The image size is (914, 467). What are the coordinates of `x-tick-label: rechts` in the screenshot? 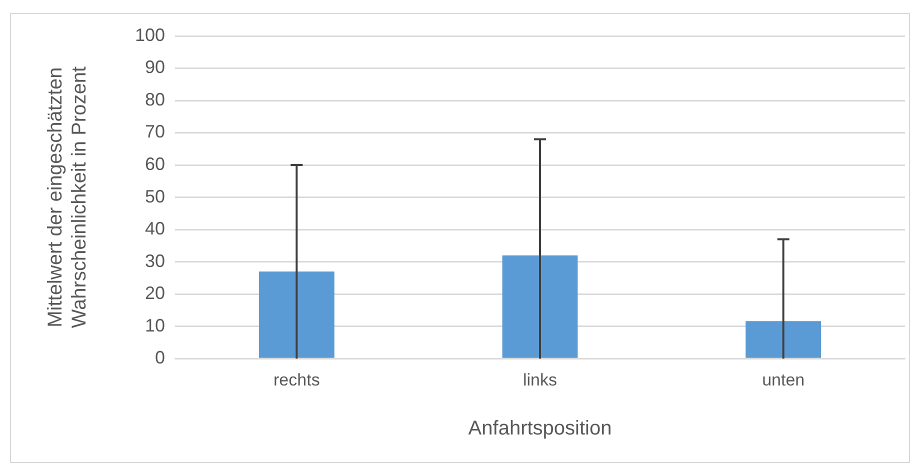 It's located at (297, 380).